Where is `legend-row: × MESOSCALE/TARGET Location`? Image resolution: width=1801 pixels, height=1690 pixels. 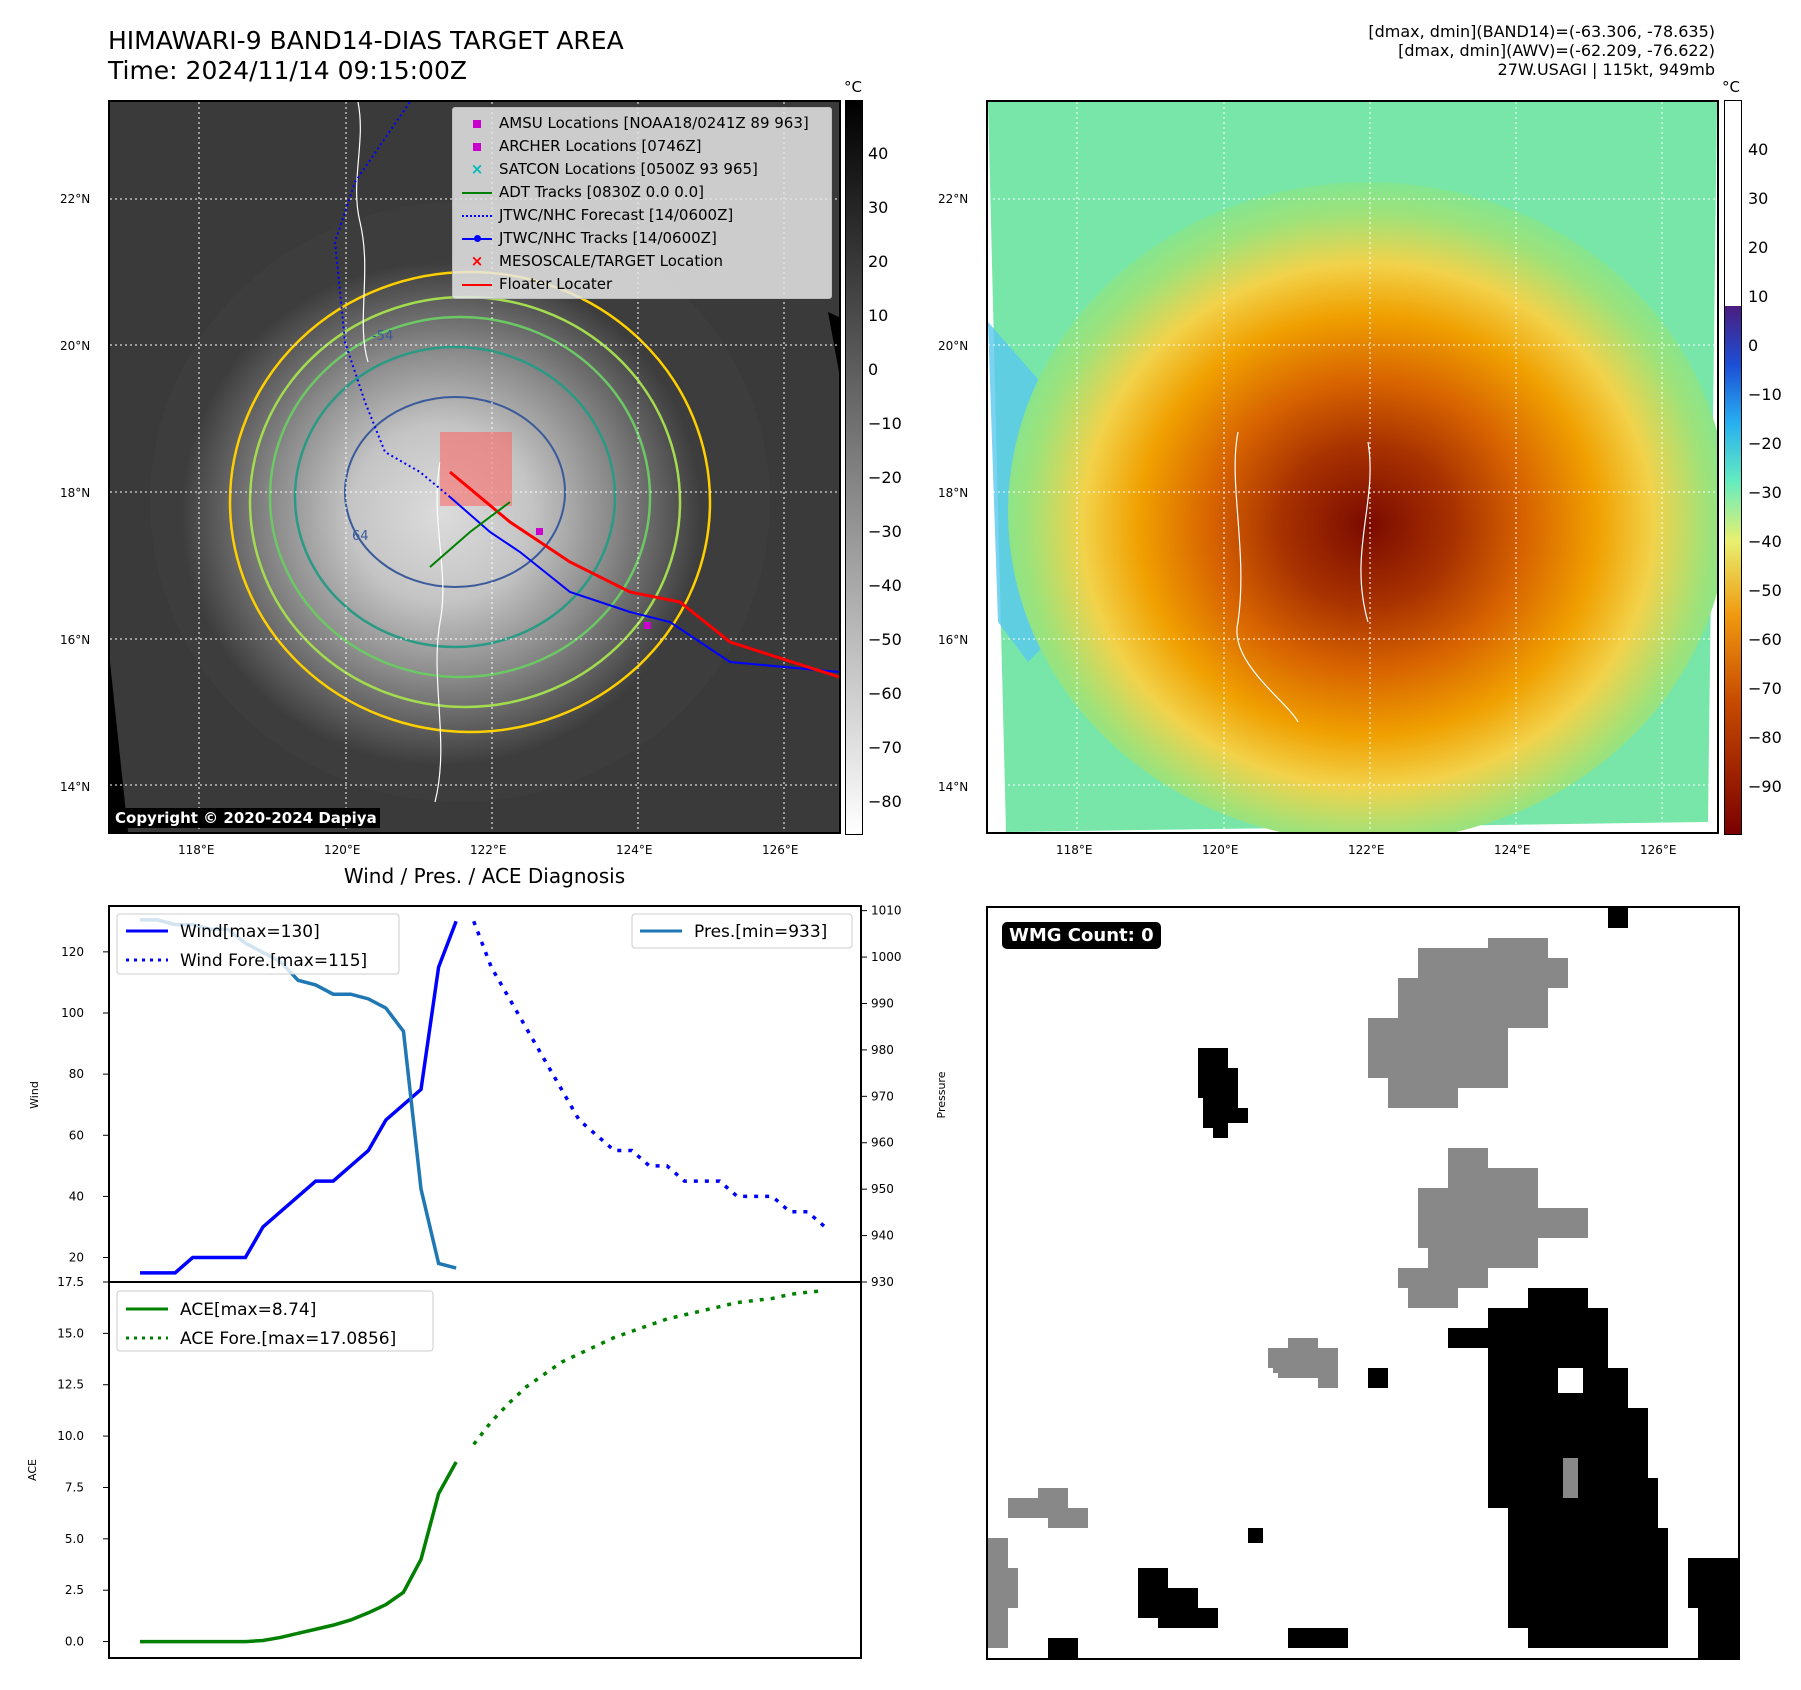 legend-row: × MESOSCALE/TARGET Location is located at coordinates (591, 261).